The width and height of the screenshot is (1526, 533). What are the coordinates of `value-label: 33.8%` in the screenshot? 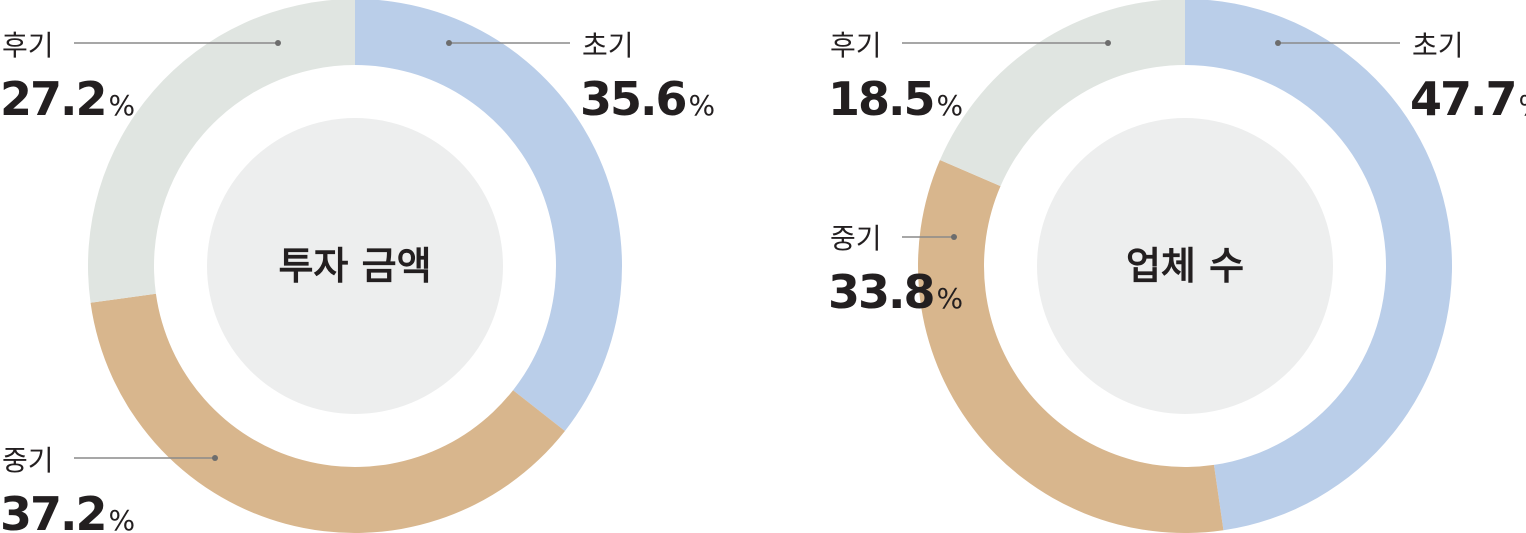 It's located at (895, 292).